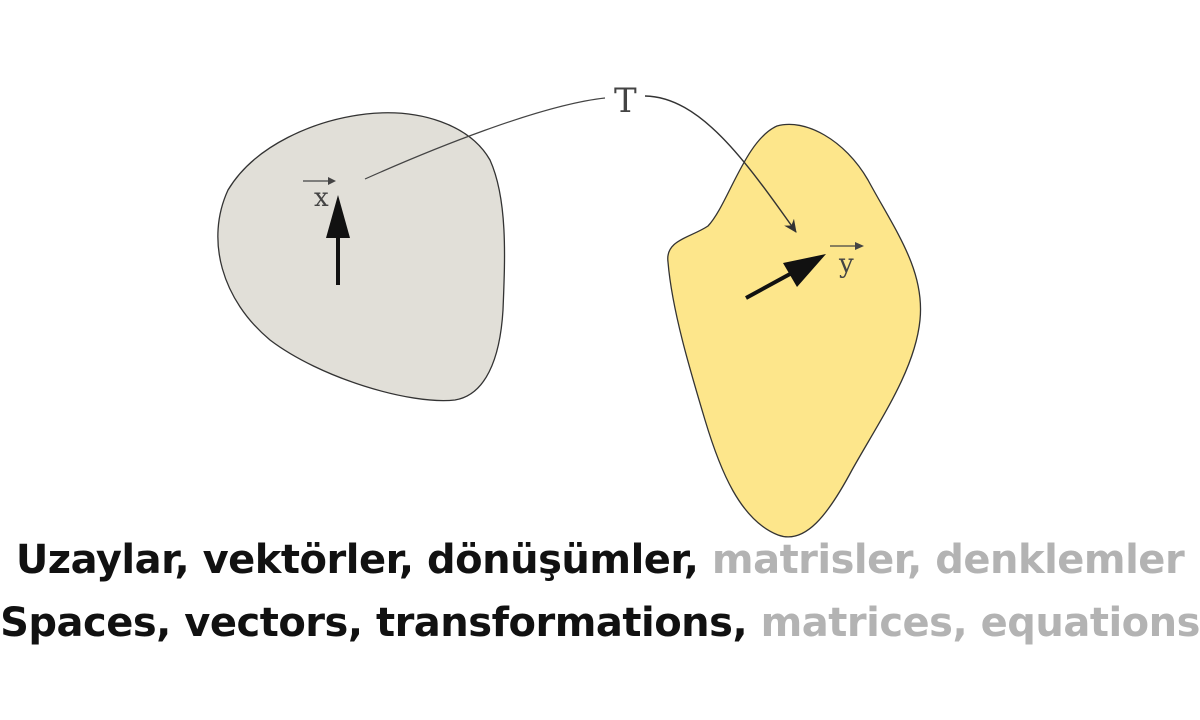  Describe the element at coordinates (847, 246) in the screenshot. I see `vector-y-overarrow-icon` at that location.